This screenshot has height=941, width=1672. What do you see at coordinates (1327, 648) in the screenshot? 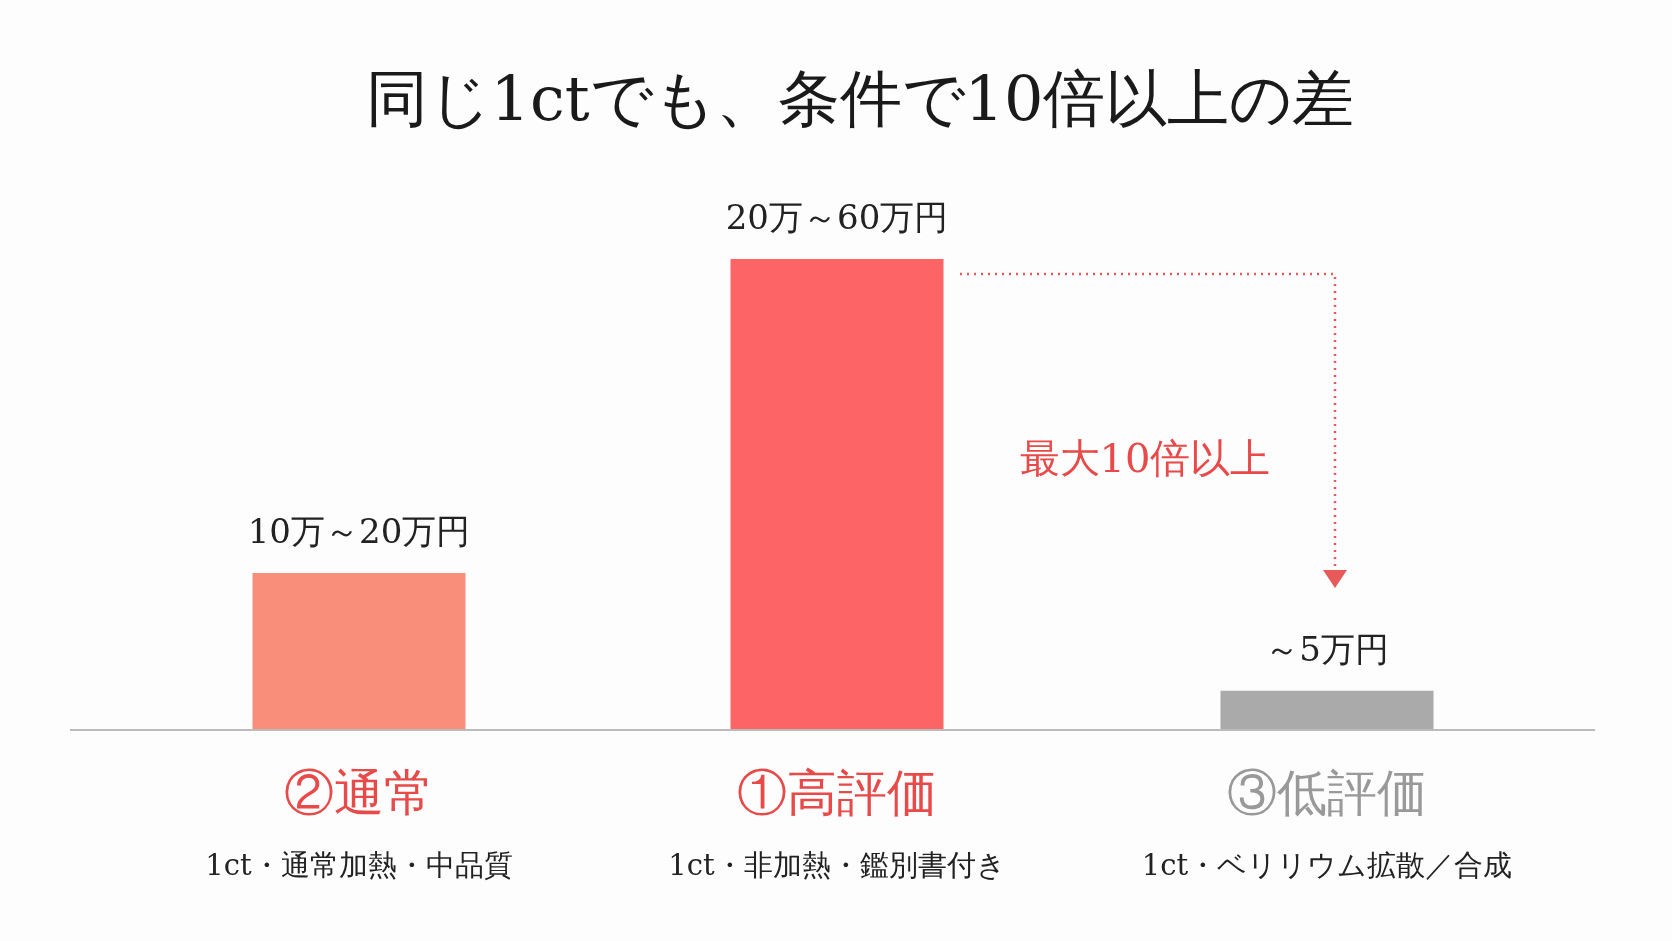
I see `data-label: ～5万円` at bounding box center [1327, 648].